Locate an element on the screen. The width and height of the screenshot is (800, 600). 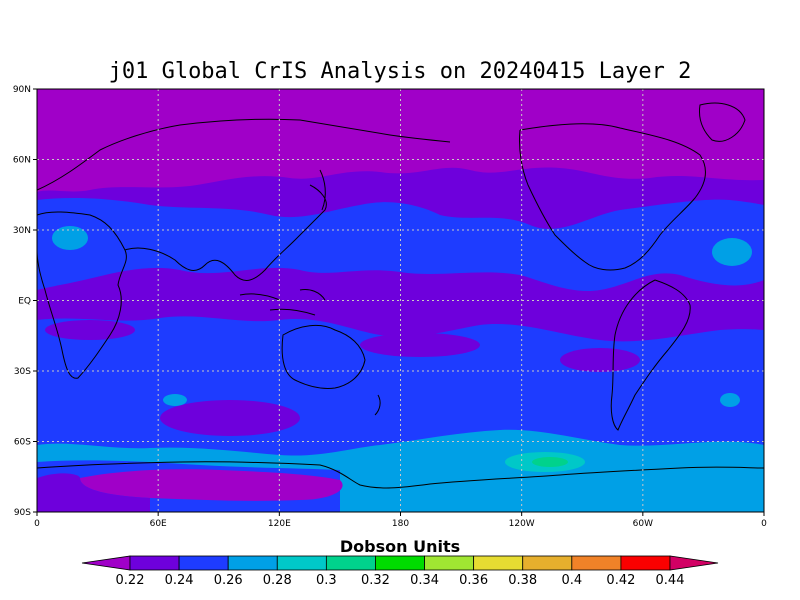
colorbar-label: 0.28 is located at coordinates (277, 580).